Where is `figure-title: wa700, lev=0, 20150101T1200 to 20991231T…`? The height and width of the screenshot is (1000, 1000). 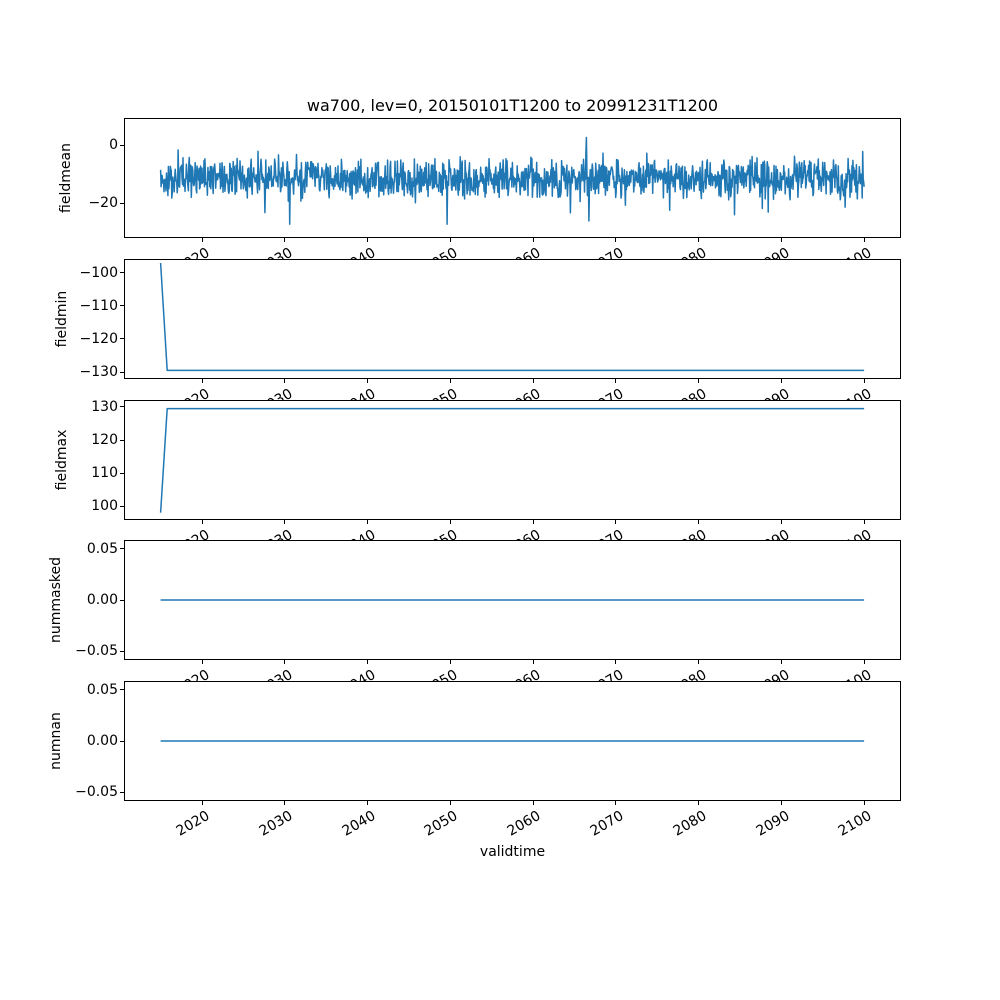 figure-title: wa700, lev=0, 20150101T1200 to 20991231T… is located at coordinates (512, 105).